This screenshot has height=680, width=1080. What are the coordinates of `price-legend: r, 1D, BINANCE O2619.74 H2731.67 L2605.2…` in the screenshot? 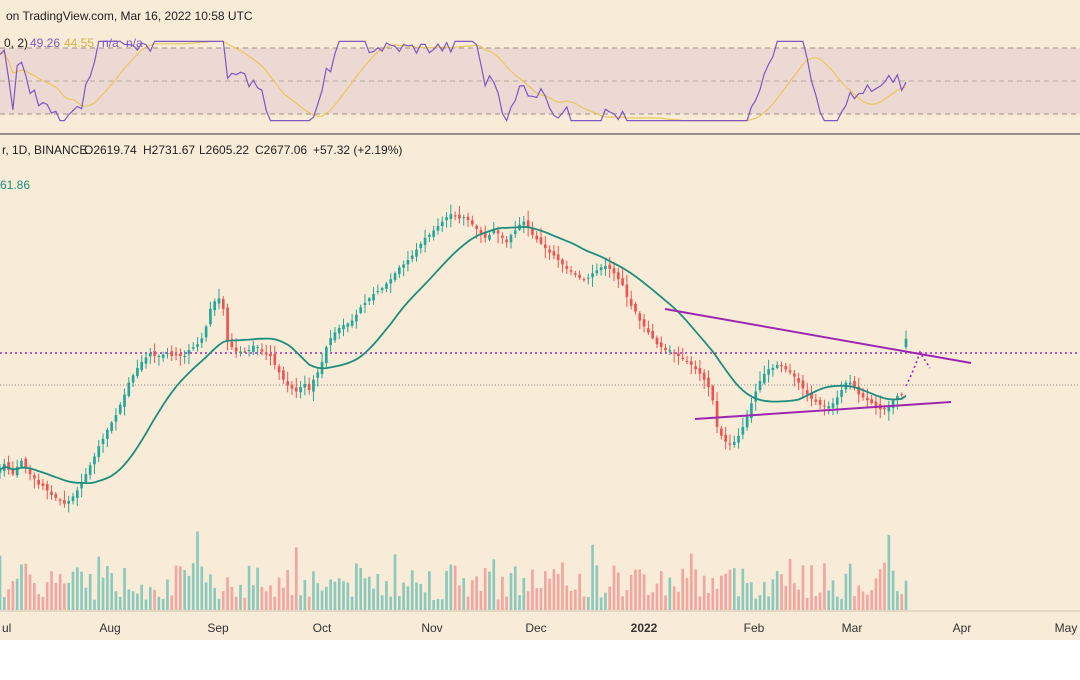 It's located at (201, 167).